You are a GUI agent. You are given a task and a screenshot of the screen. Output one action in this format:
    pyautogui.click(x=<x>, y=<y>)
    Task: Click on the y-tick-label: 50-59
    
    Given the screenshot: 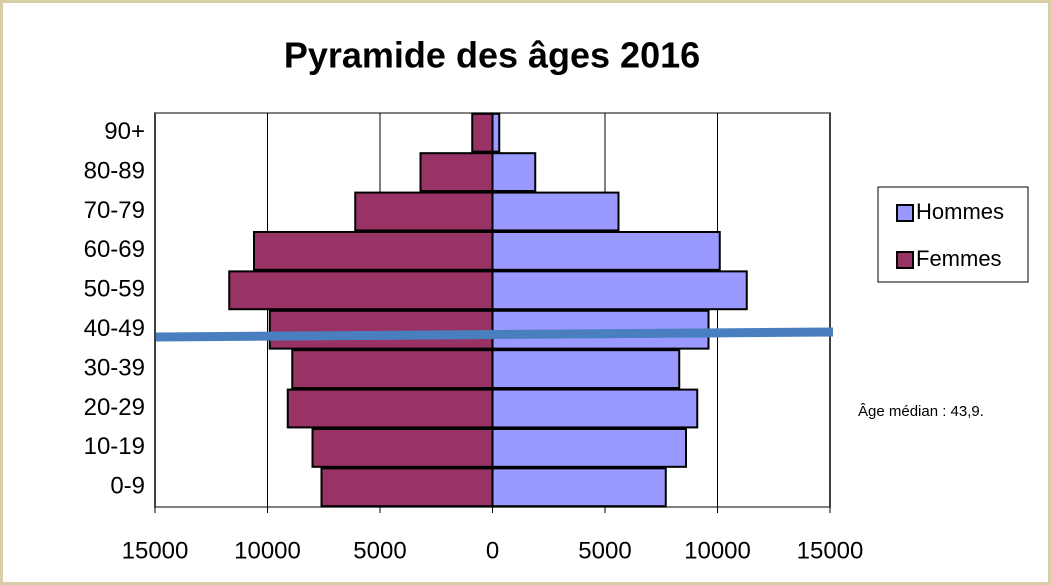 What is the action you would take?
    pyautogui.click(x=114, y=289)
    